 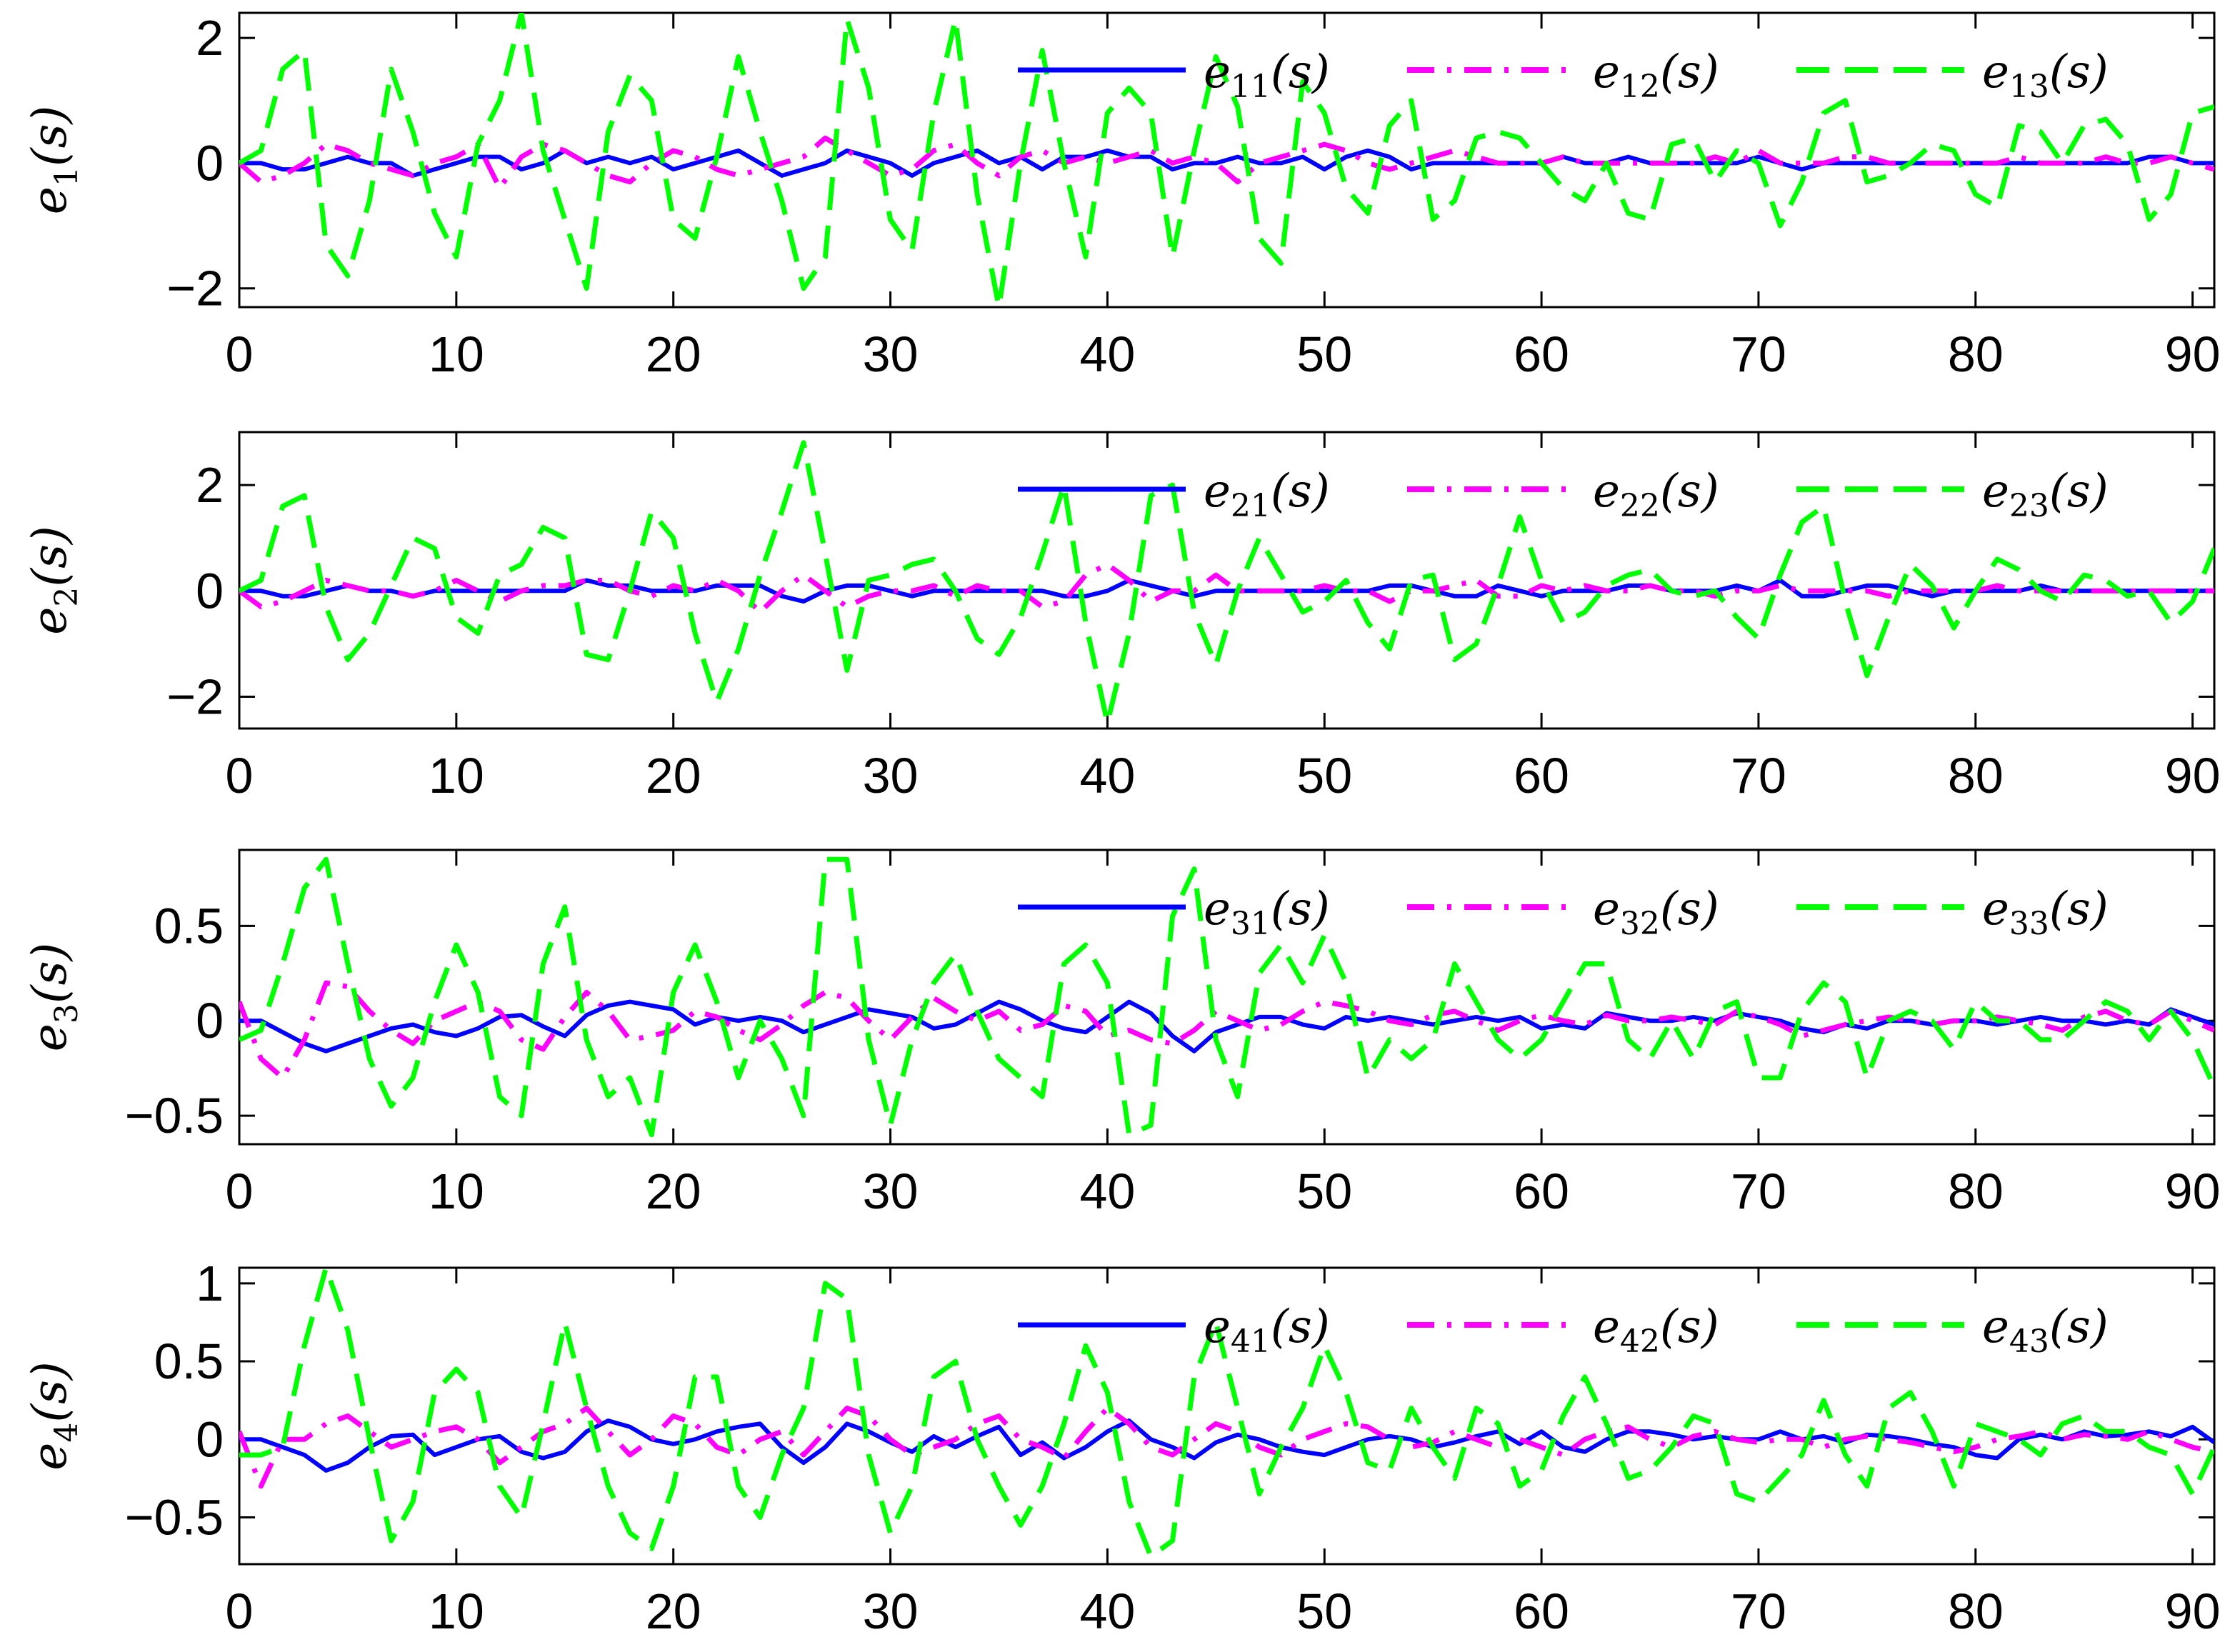 I want to click on y-axis-label: e2(s), so click(x=53, y=580).